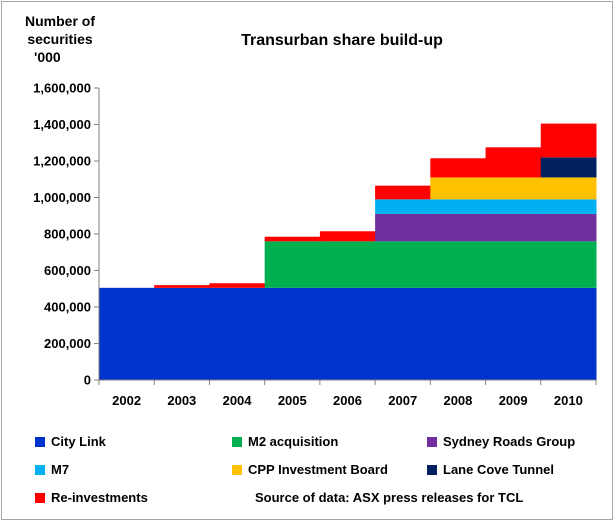 This screenshot has width=616, height=523. I want to click on bar-re-investments-2004, so click(237, 285).